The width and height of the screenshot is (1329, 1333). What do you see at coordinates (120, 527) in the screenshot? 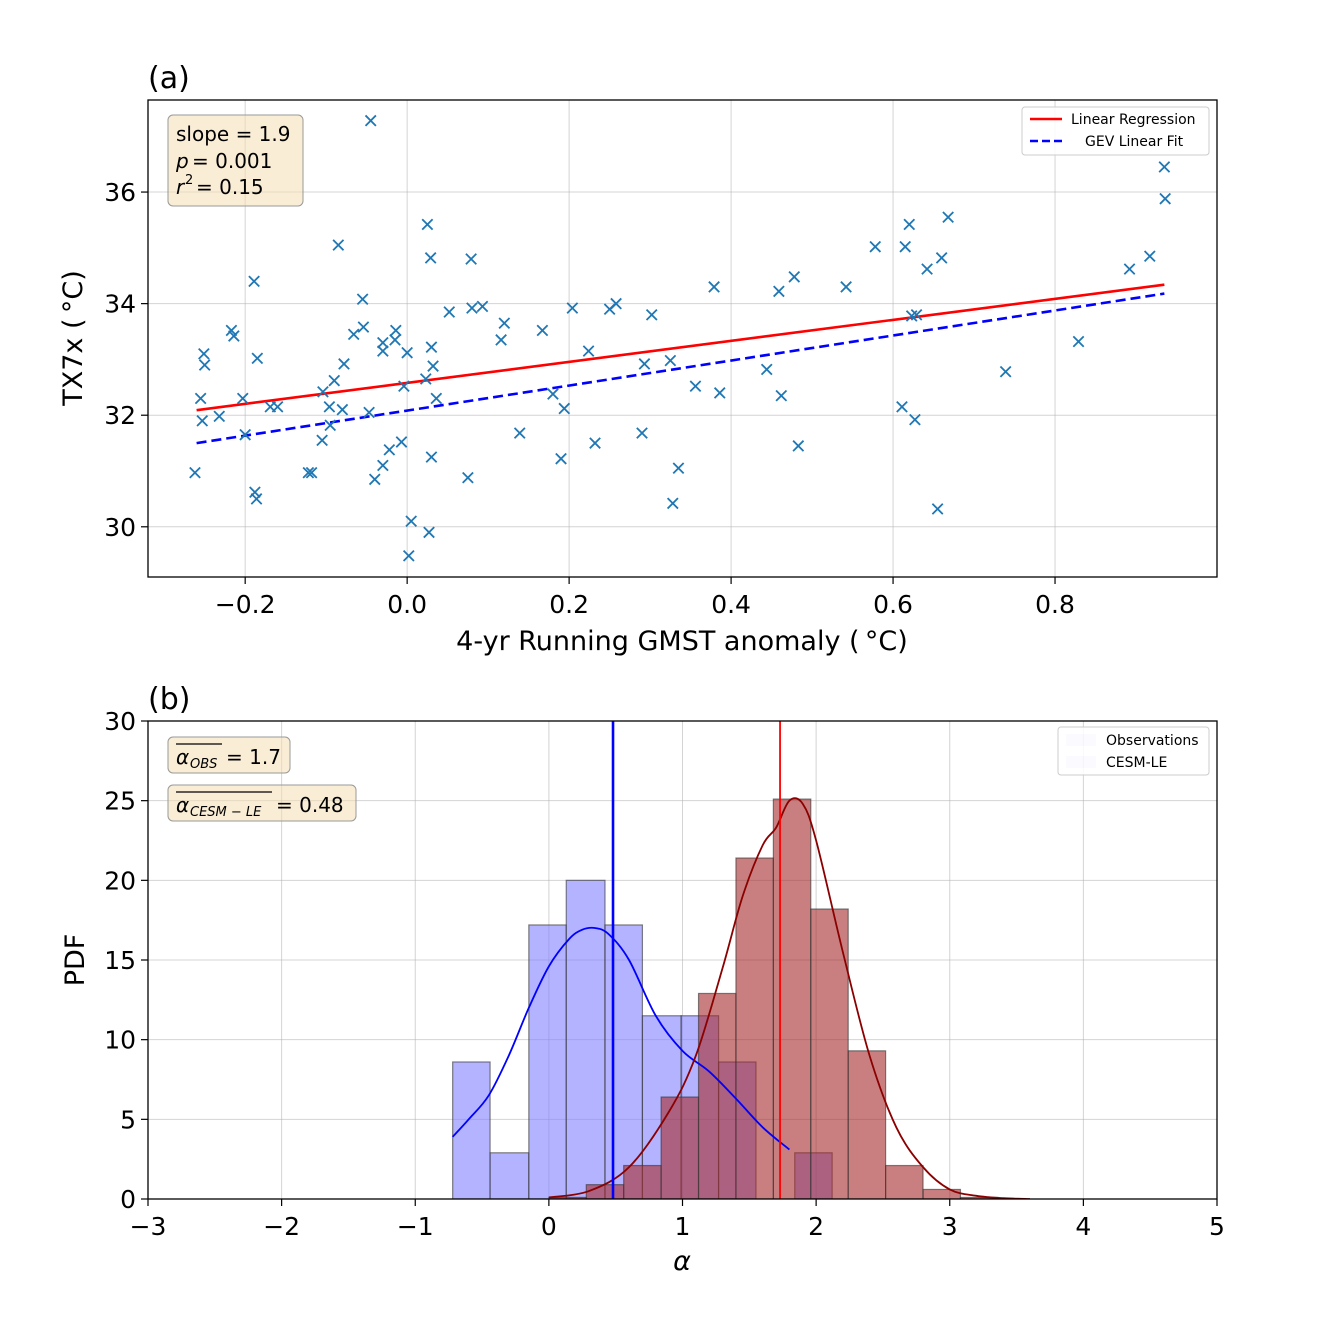
I see `panel-a-y-tick-label: 30` at bounding box center [120, 527].